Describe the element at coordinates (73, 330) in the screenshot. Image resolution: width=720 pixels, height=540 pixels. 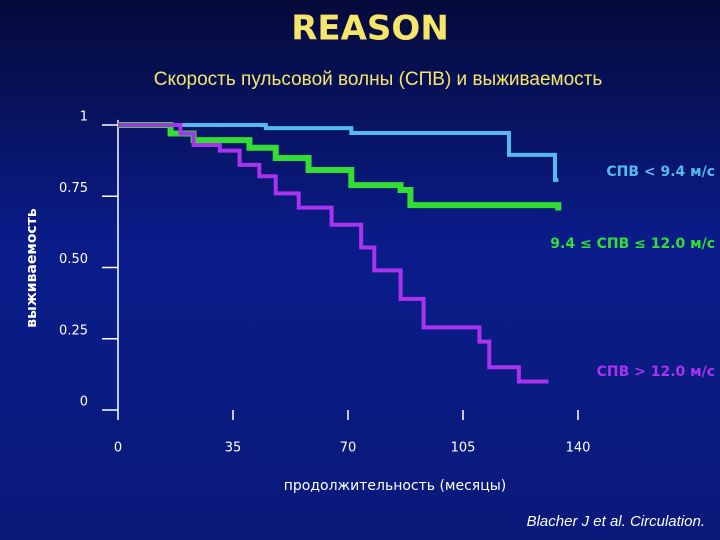
I see `y-tick-label: 0.25` at that location.